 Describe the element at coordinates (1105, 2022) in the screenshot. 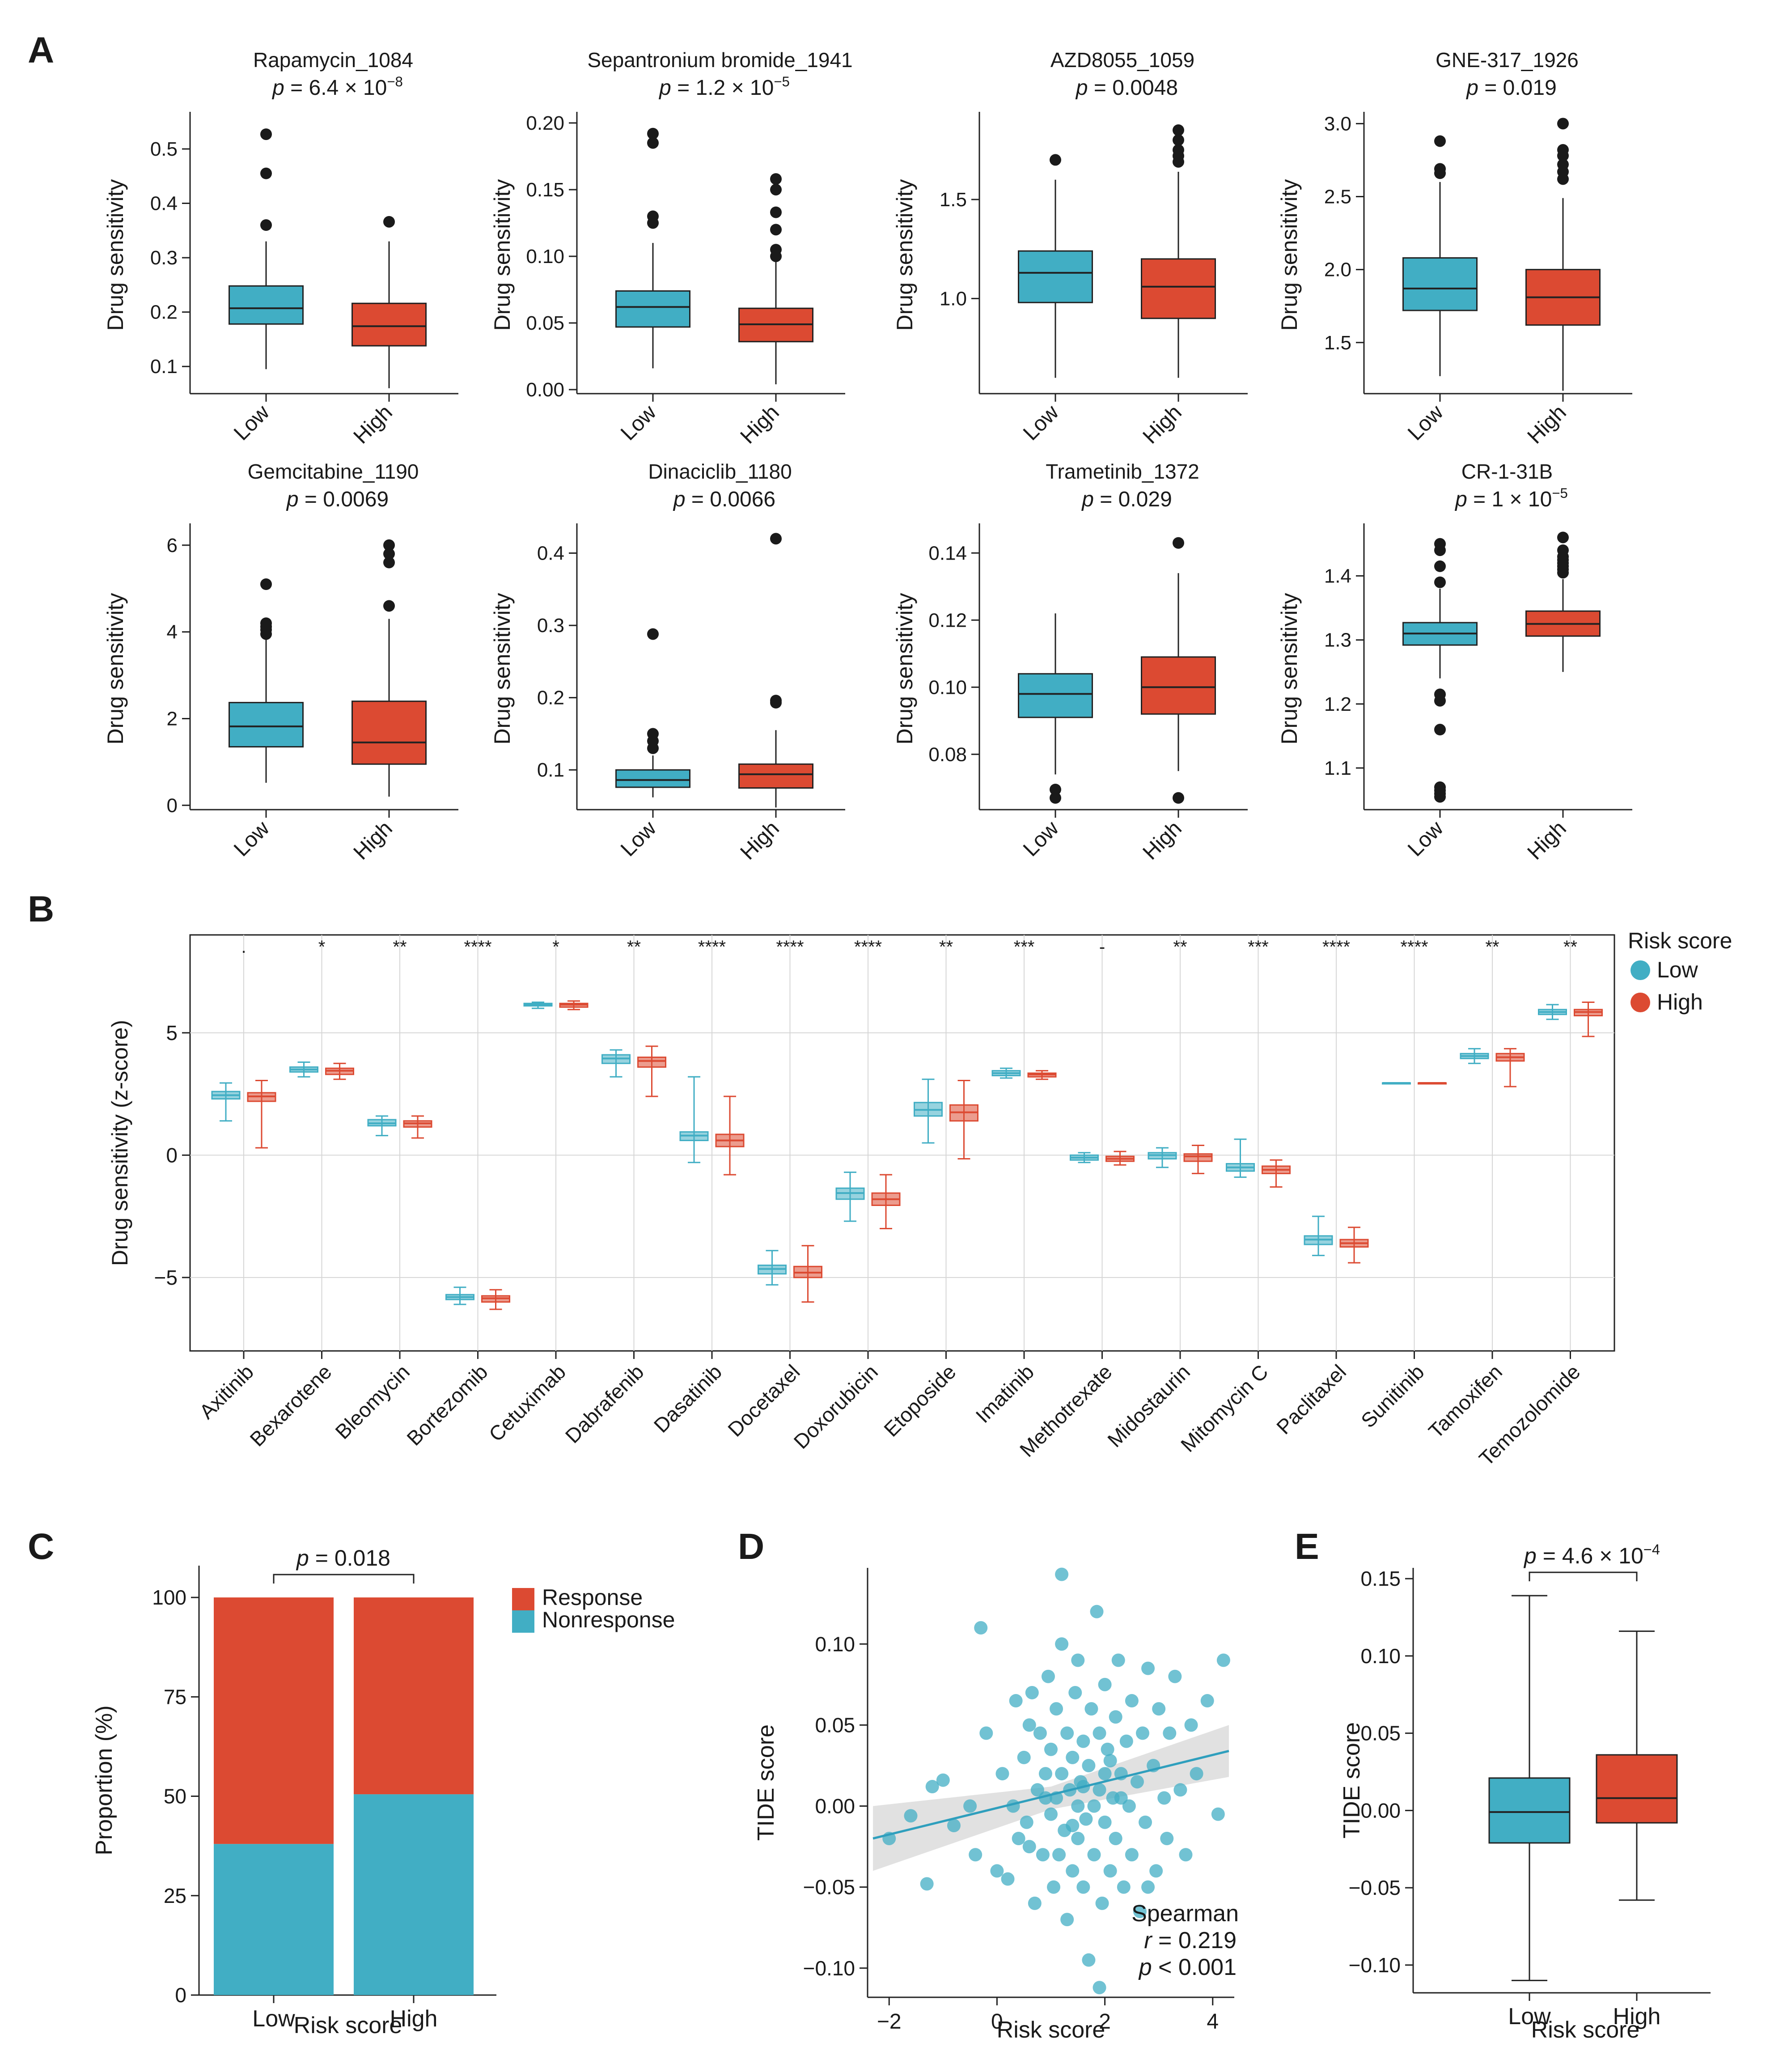

I see `x-tick-label: 2` at that location.